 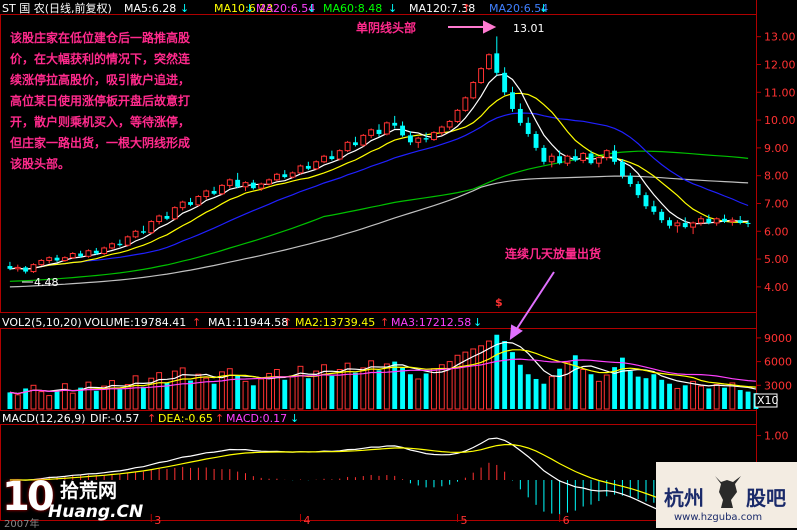 What do you see at coordinates (727, 490) in the screenshot?
I see `bull-logo-icon` at bounding box center [727, 490].